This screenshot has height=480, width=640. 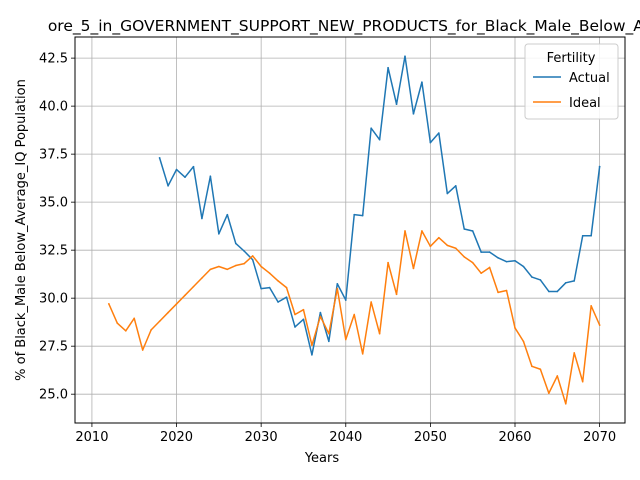 I want to click on legend-label-actual: Actual, so click(x=589, y=78).